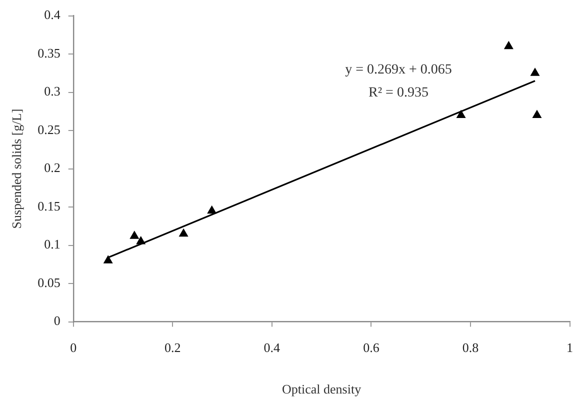  What do you see at coordinates (172, 348) in the screenshot?
I see `x-tick-label: 0.2` at bounding box center [172, 348].